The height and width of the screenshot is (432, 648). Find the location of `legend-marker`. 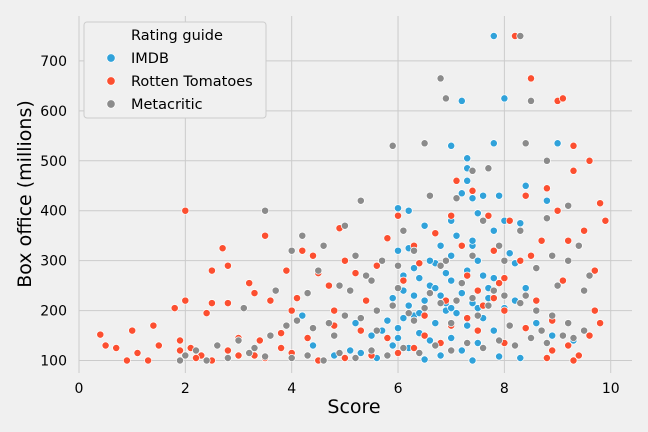

legend-marker is located at coordinates (111, 81).